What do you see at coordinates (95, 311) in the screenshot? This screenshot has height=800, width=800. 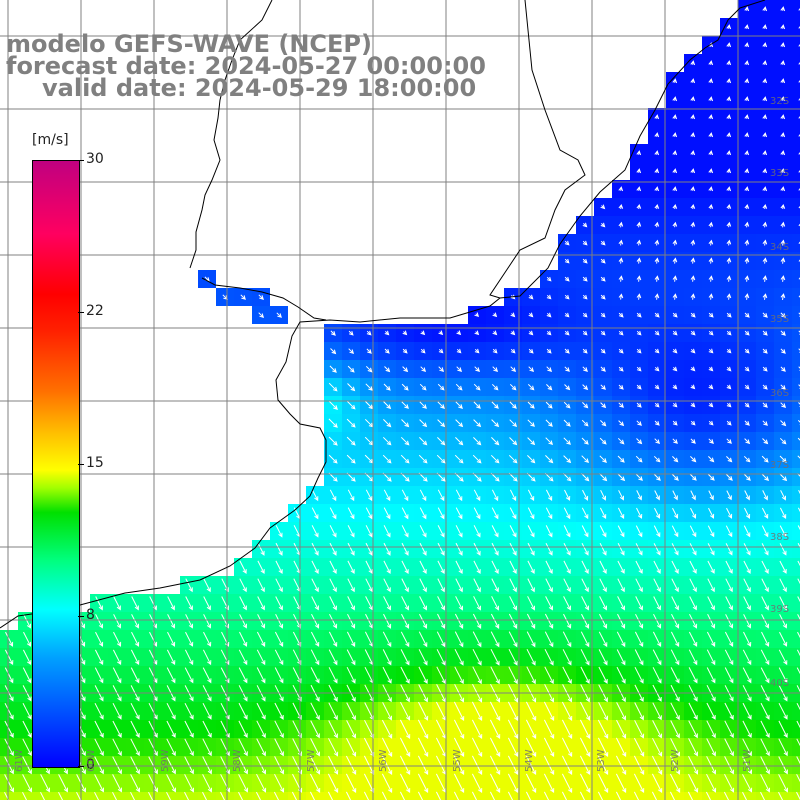 I see `colorbar-tick-label: 22` at bounding box center [95, 311].